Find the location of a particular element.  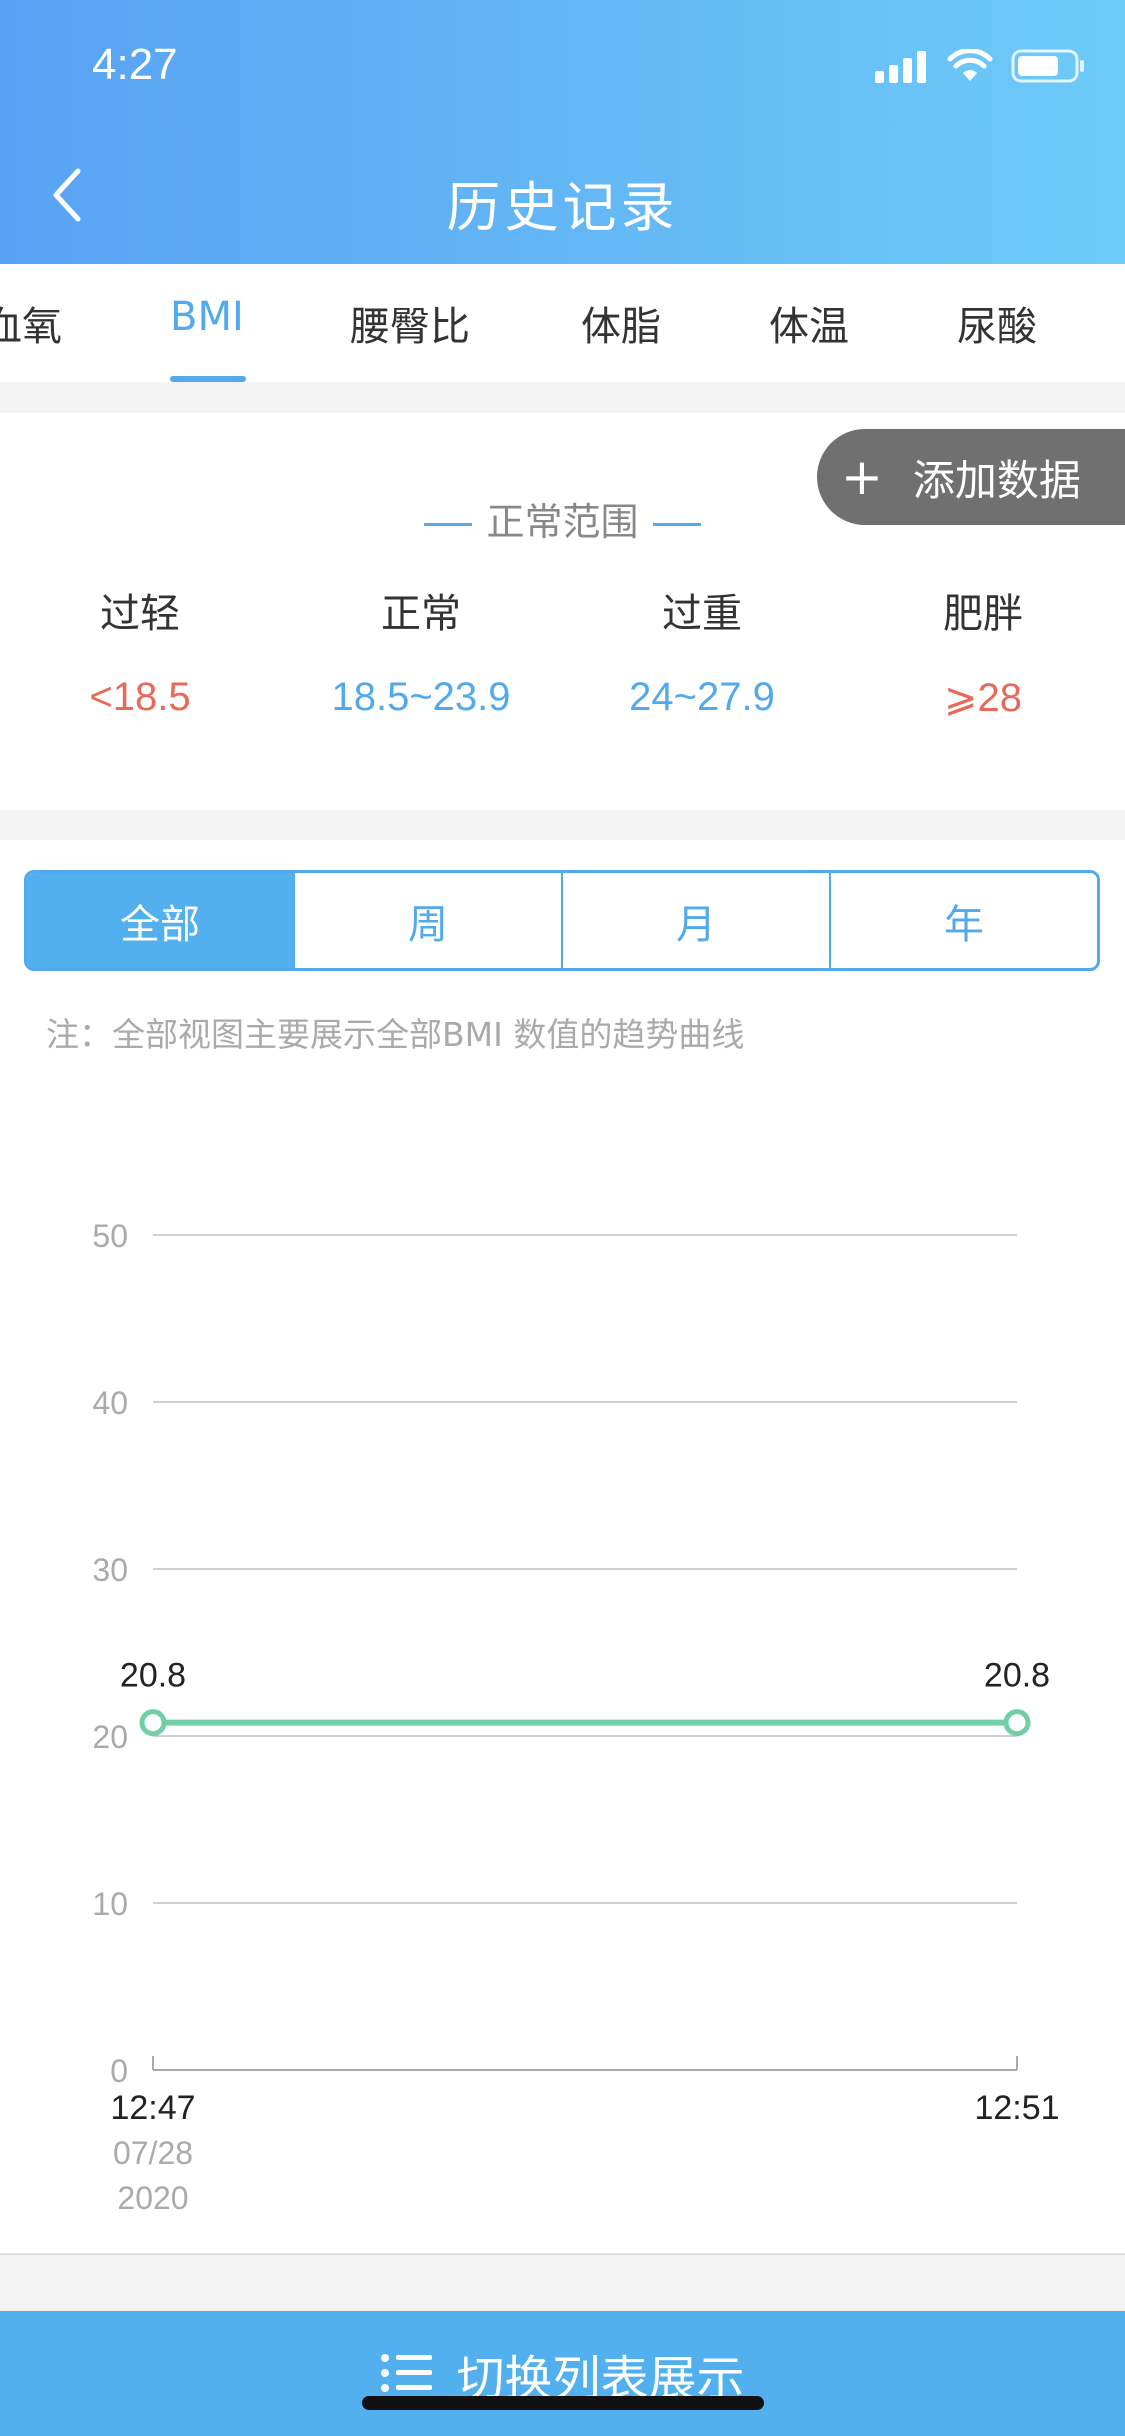

range-value-obese: ⩾28 is located at coordinates (982, 698).